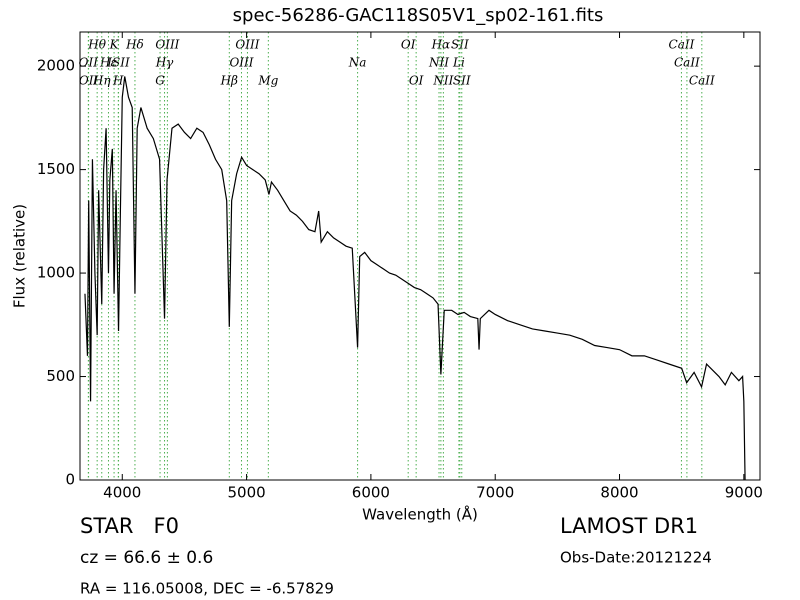 Image resolution: width=800 pixels, height=600 pixels. I want to click on spectral-line-label: Hα, so click(441, 45).